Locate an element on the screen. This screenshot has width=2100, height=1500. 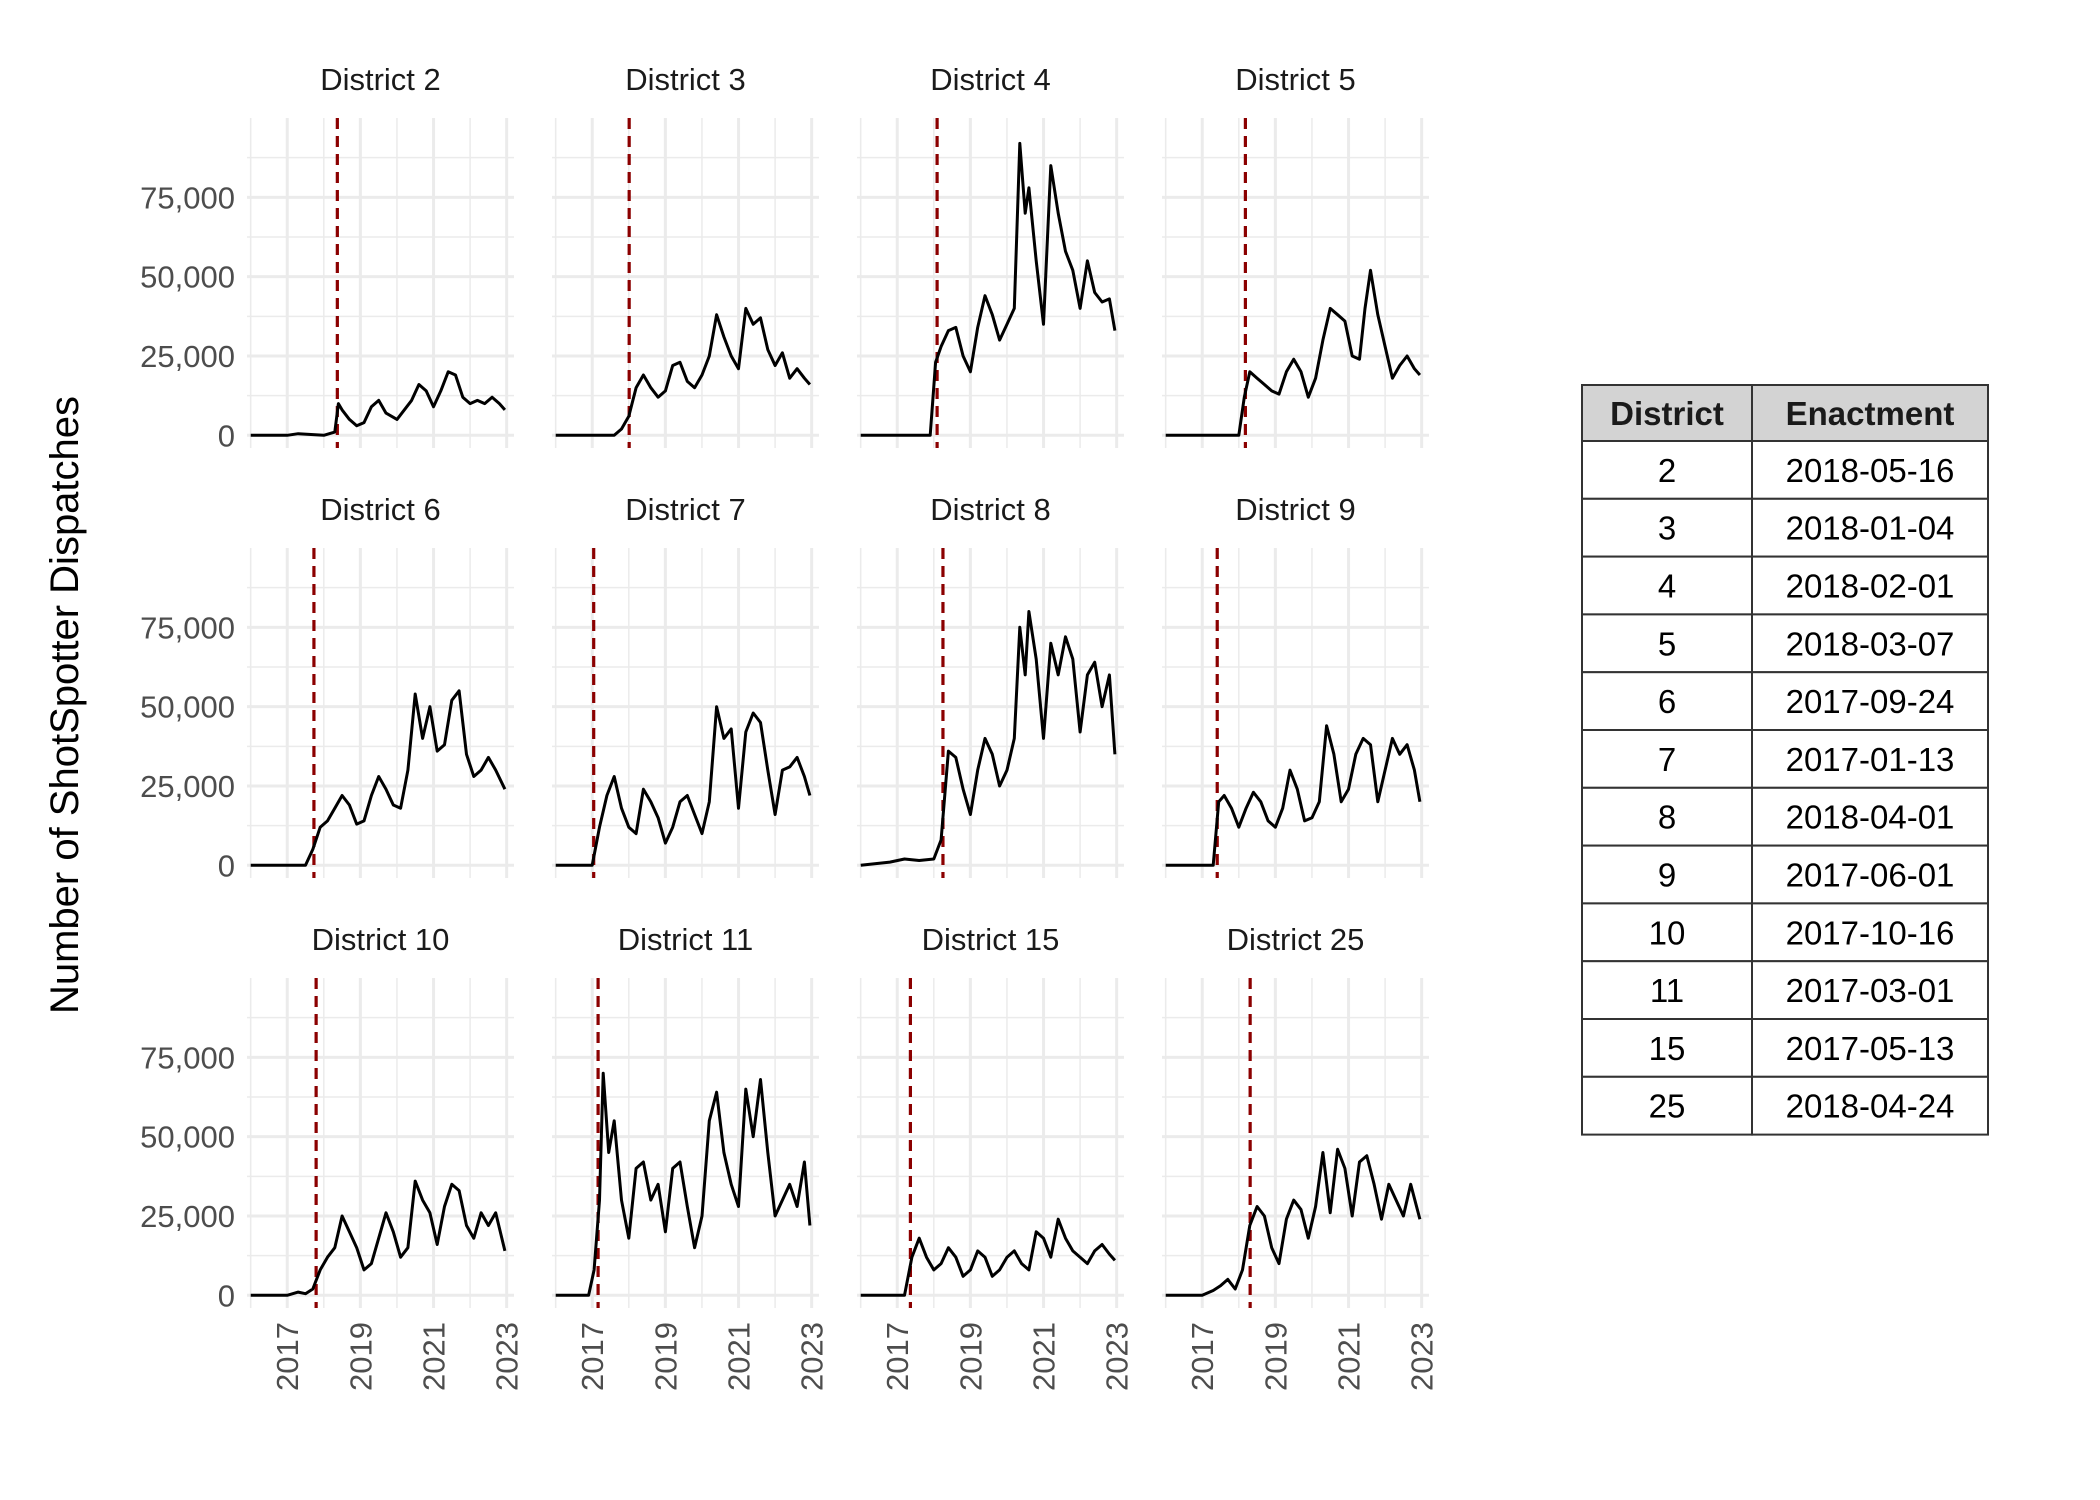
facet-strip-label: District 8 is located at coordinates (990, 509).